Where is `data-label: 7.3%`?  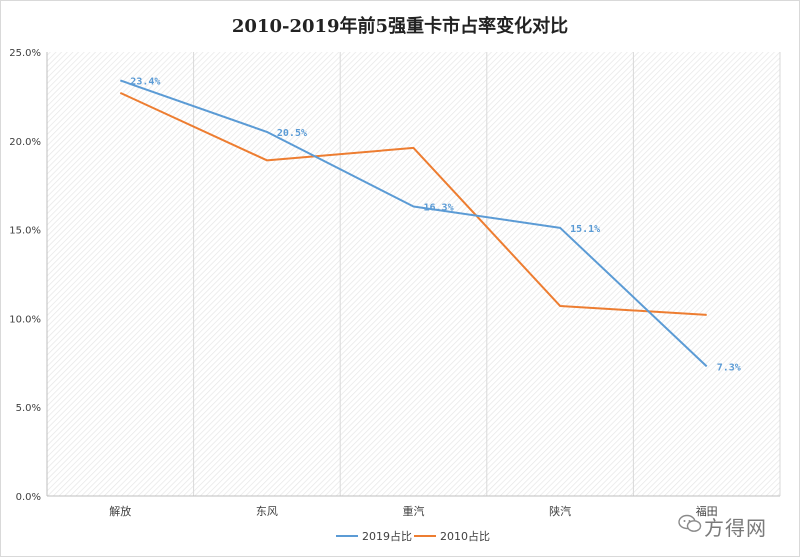 data-label: 7.3% is located at coordinates (729, 367).